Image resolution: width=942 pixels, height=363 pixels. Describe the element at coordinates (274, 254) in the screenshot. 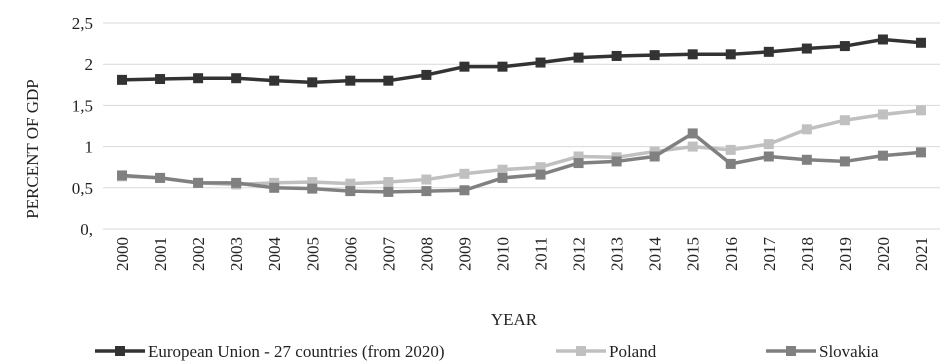

I see `x-tick-label: 2004` at that location.